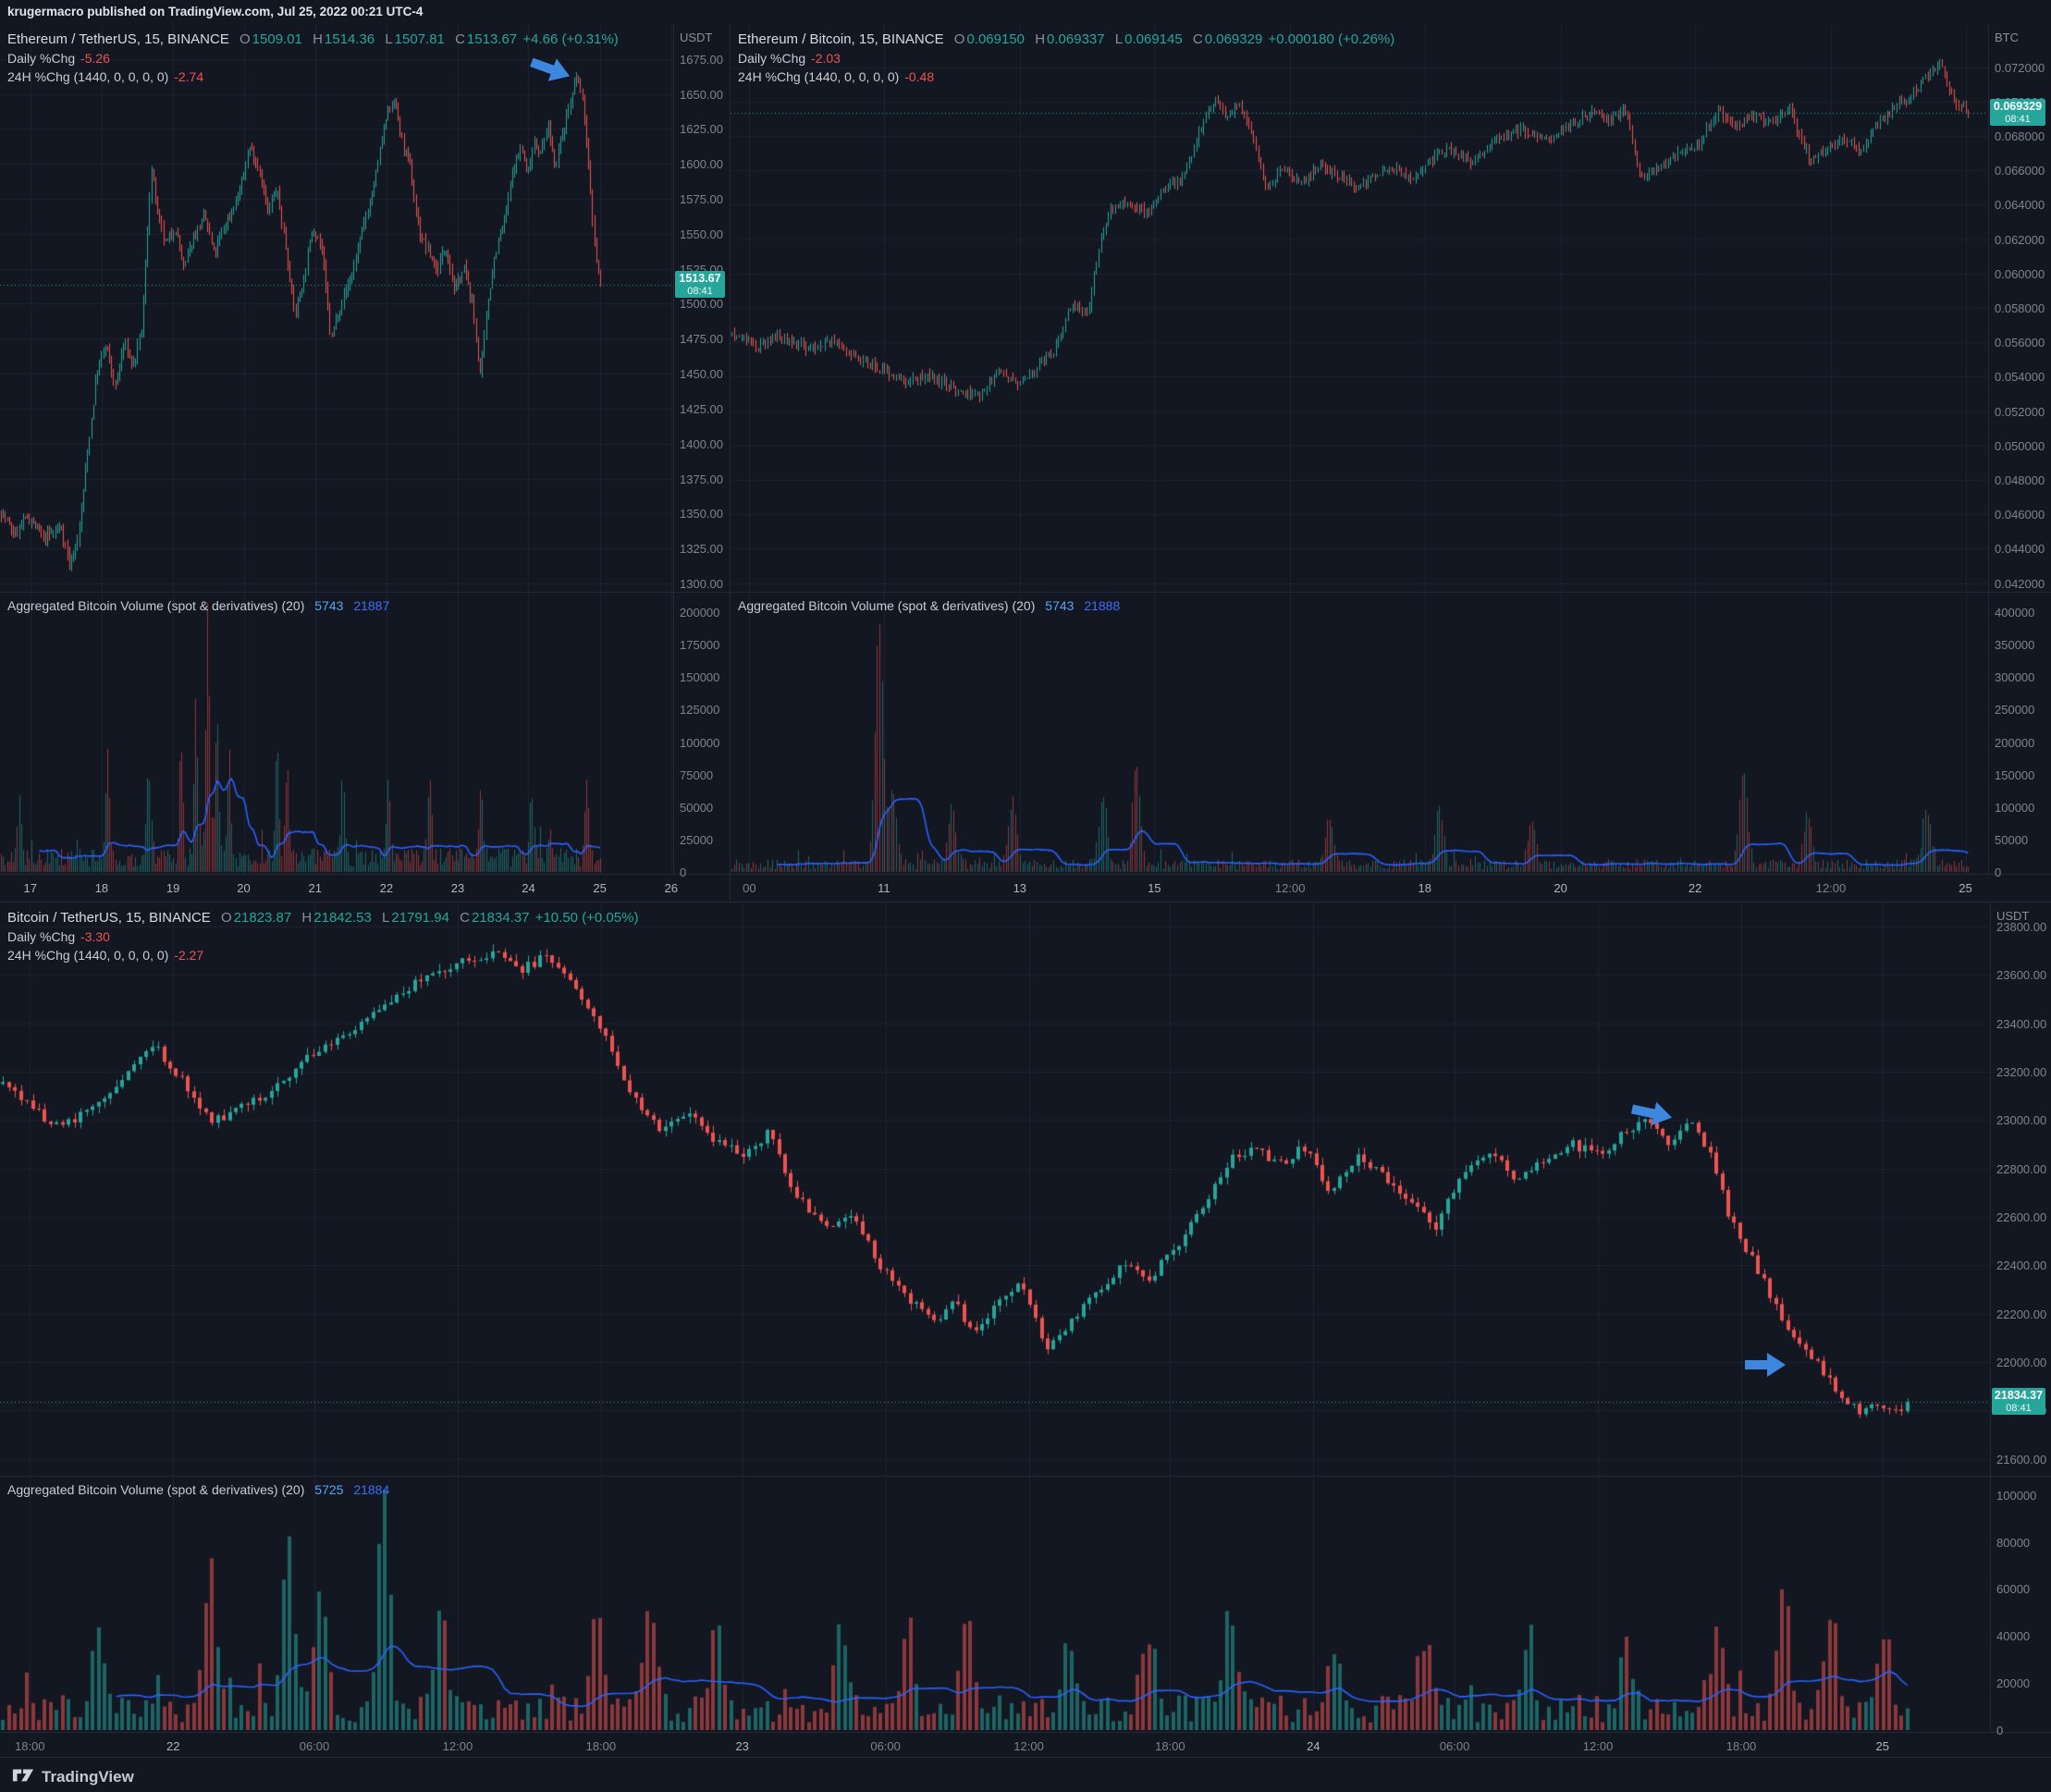  I want to click on volume-tick-label: 350000, so click(2015, 645).